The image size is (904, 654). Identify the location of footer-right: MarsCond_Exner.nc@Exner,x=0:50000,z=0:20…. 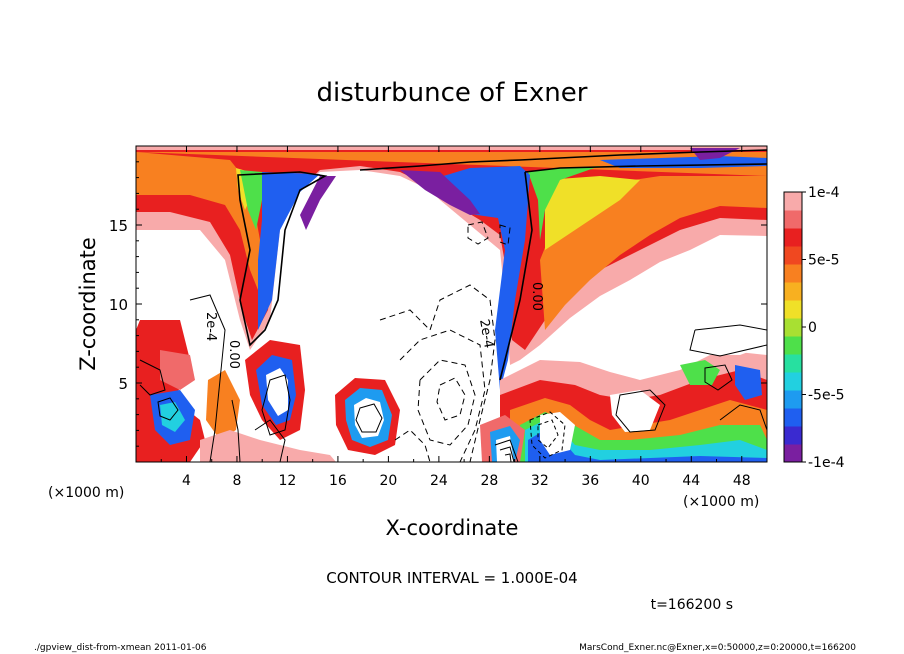
(717, 648).